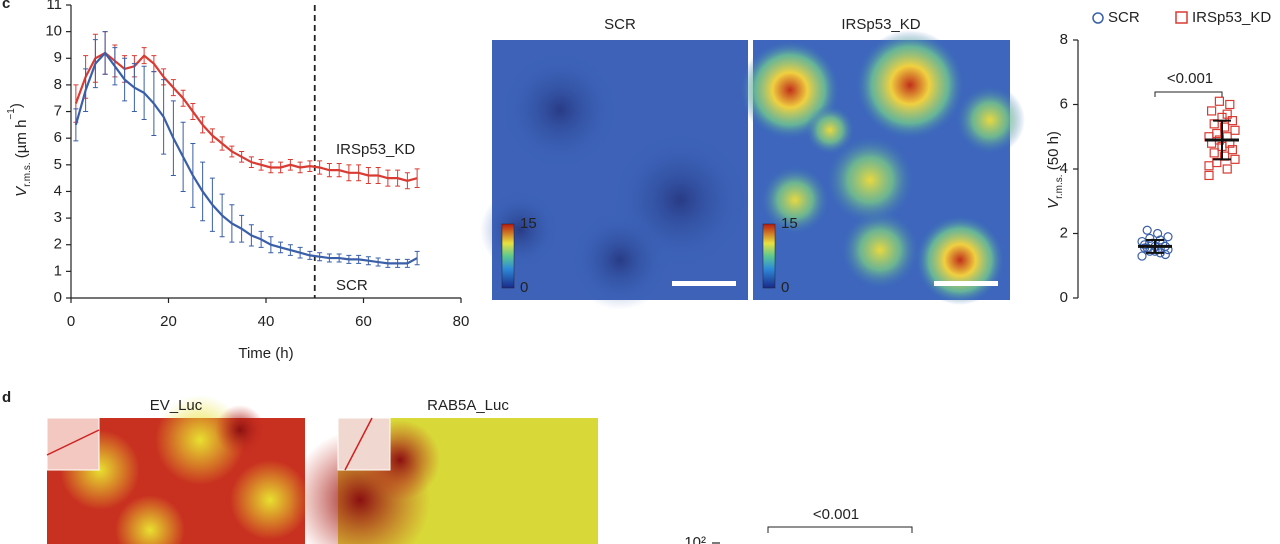  What do you see at coordinates (265, 353) in the screenshot?
I see `x-axis-label: Time (h)` at bounding box center [265, 353].